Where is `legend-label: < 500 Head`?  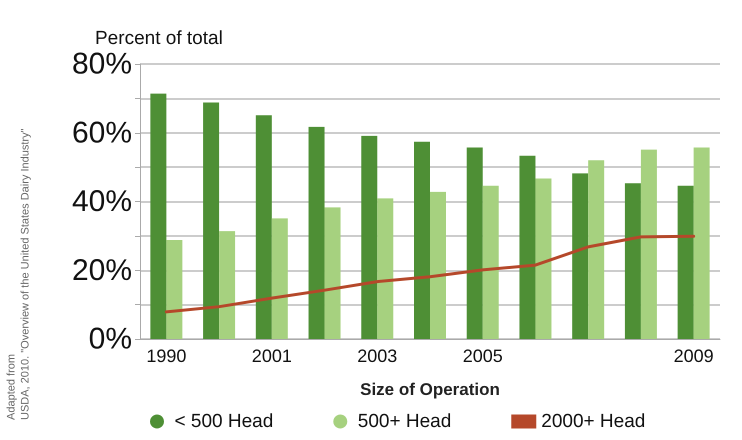 legend-label: < 500 Head is located at coordinates (224, 421).